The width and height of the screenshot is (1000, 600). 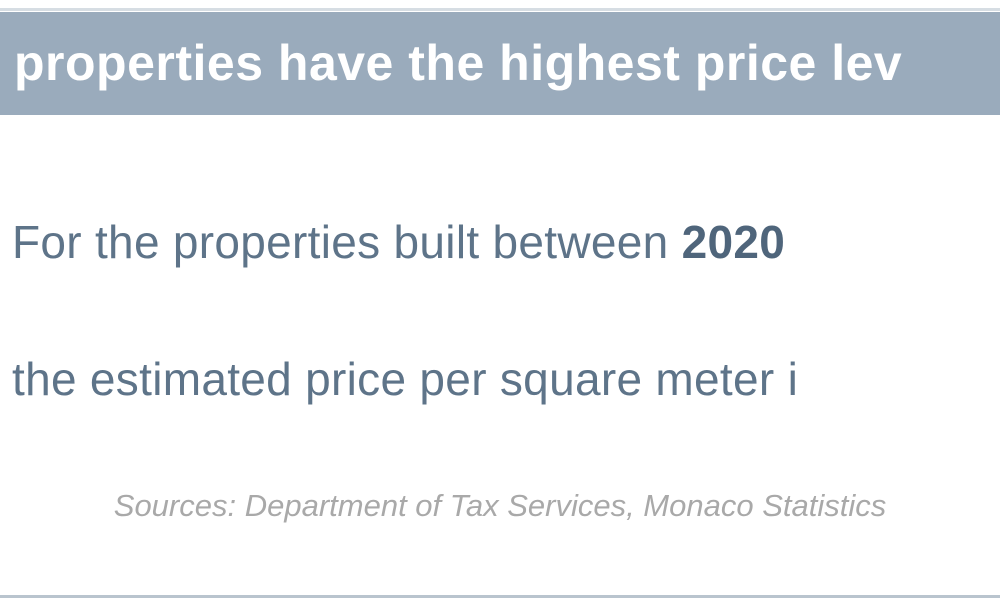 What do you see at coordinates (500, 596) in the screenshot?
I see `bottom-rule` at bounding box center [500, 596].